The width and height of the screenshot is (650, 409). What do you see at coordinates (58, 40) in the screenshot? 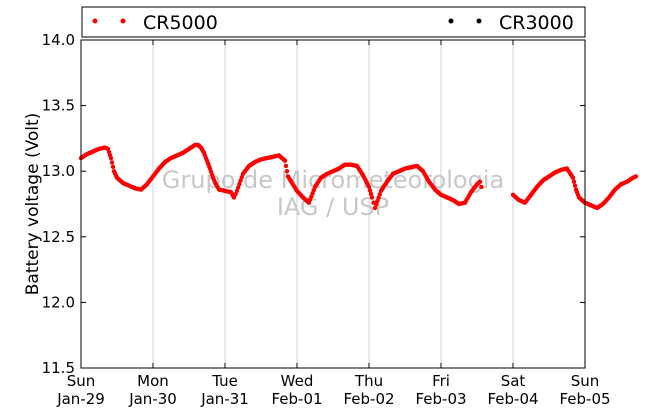
I see `y-tick-label: 14.0` at bounding box center [58, 40].